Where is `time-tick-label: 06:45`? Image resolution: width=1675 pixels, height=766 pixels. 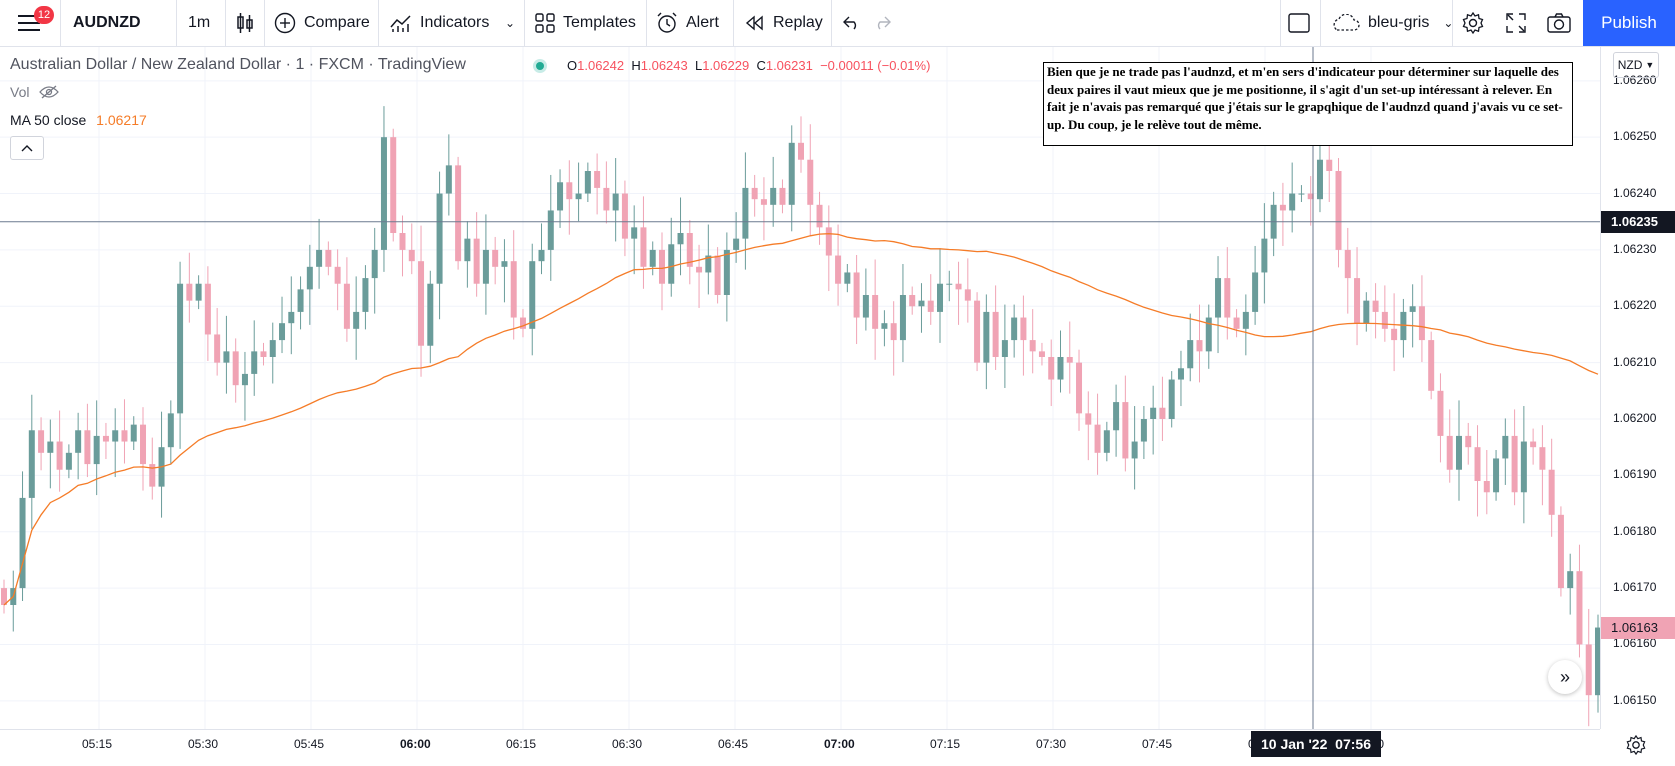
time-tick-label: 06:45 is located at coordinates (733, 744).